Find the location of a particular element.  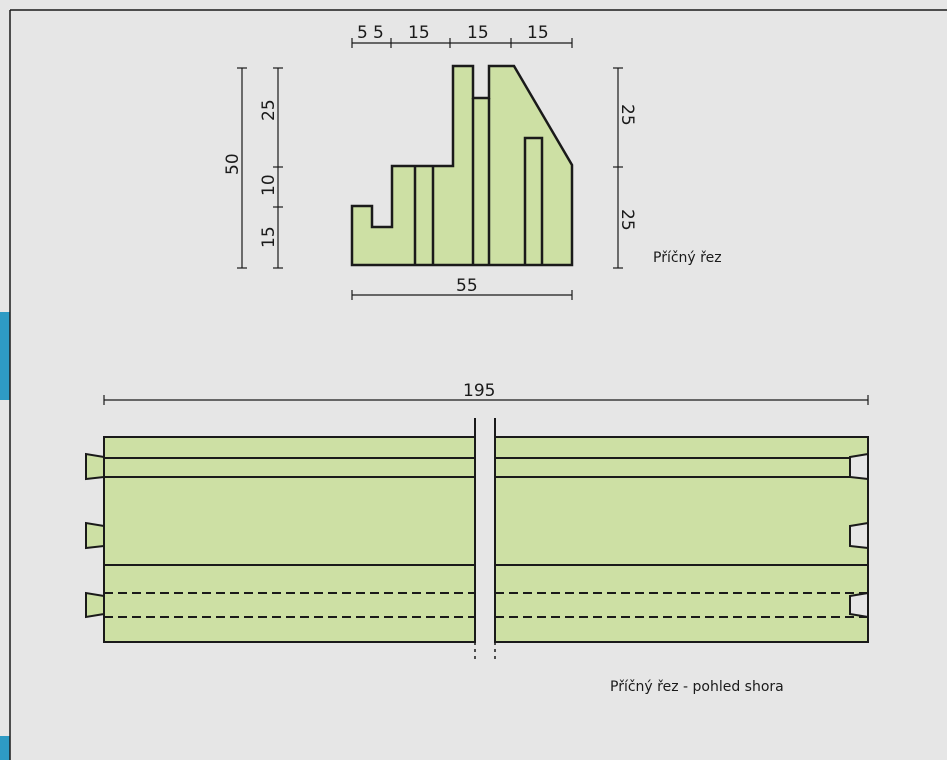

left-dim-15: 15 is located at coordinates (269, 237).